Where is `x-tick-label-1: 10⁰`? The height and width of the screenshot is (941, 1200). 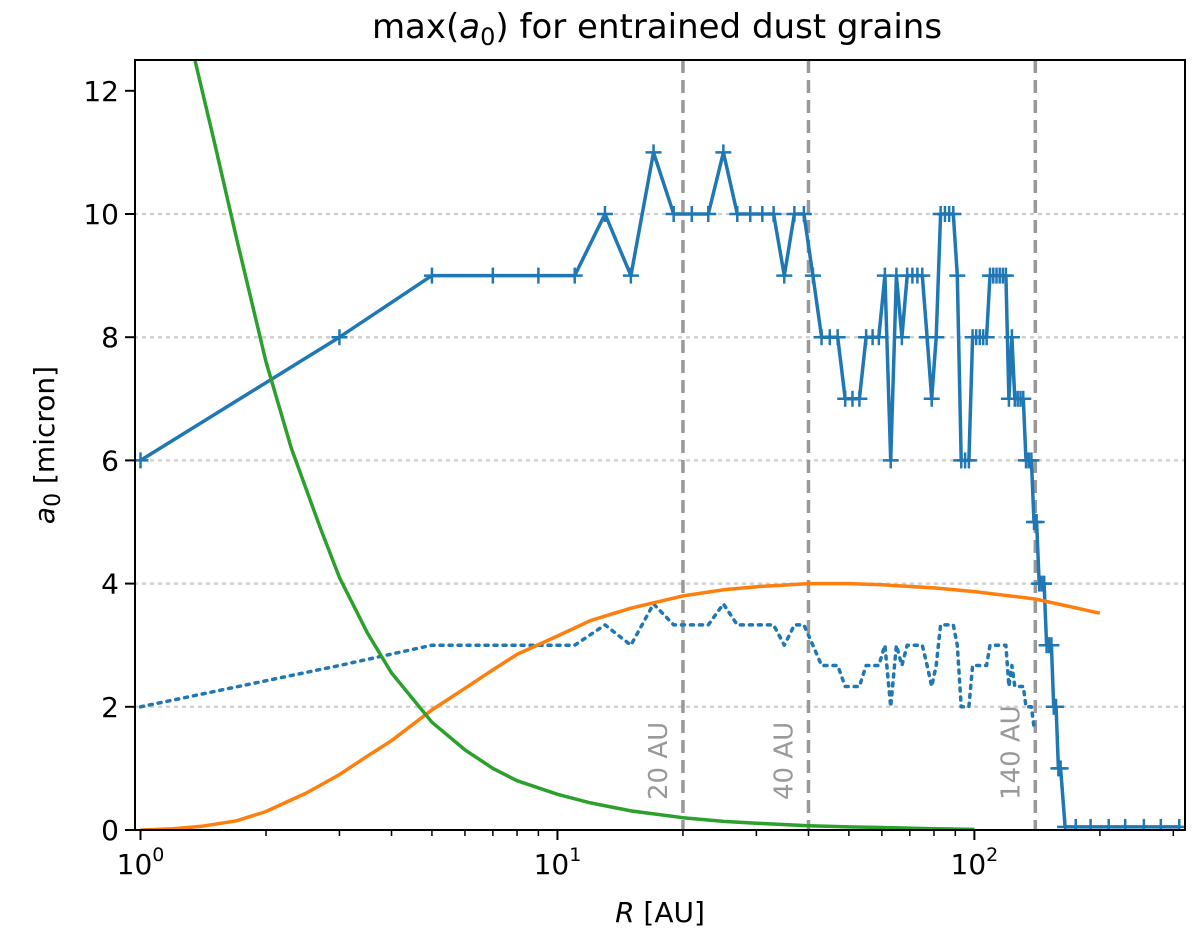
x-tick-label-1: 10⁰ is located at coordinates (141, 862).